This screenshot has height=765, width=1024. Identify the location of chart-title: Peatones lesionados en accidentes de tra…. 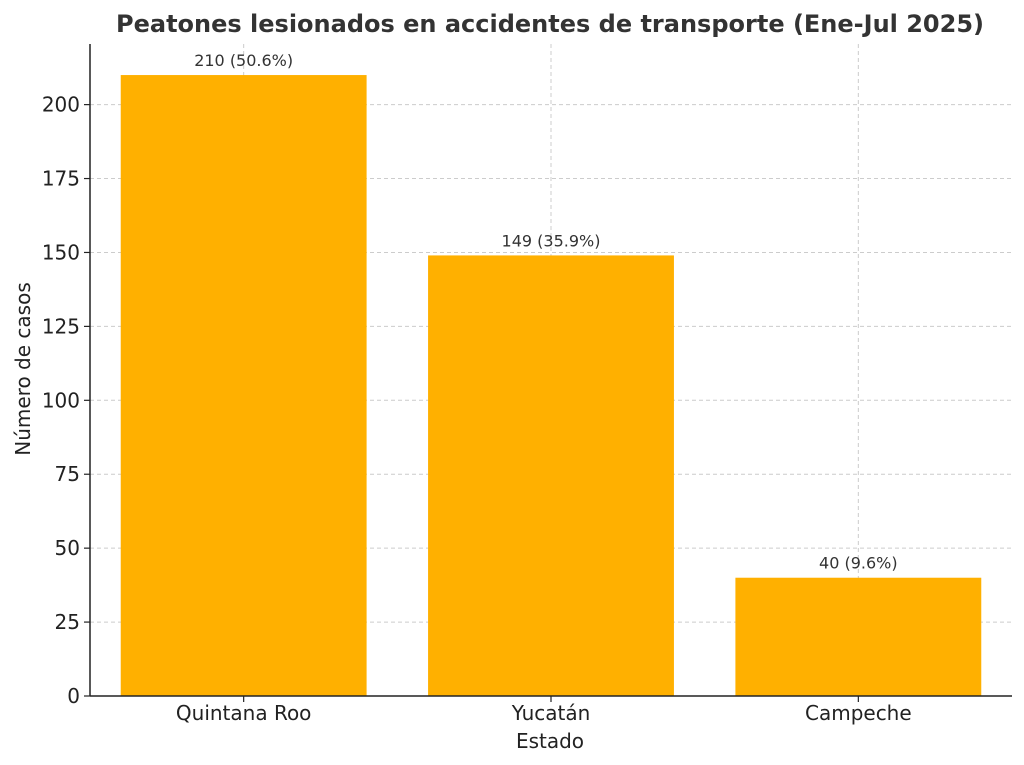
(550, 24).